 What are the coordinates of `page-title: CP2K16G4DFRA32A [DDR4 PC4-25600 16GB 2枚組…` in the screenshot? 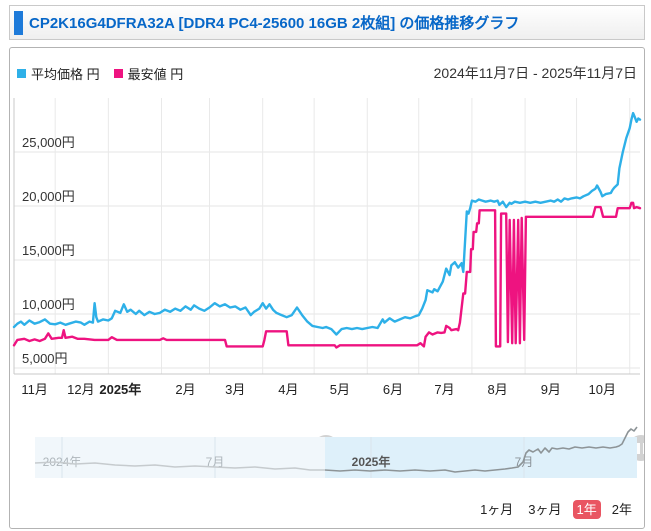 It's located at (274, 23).